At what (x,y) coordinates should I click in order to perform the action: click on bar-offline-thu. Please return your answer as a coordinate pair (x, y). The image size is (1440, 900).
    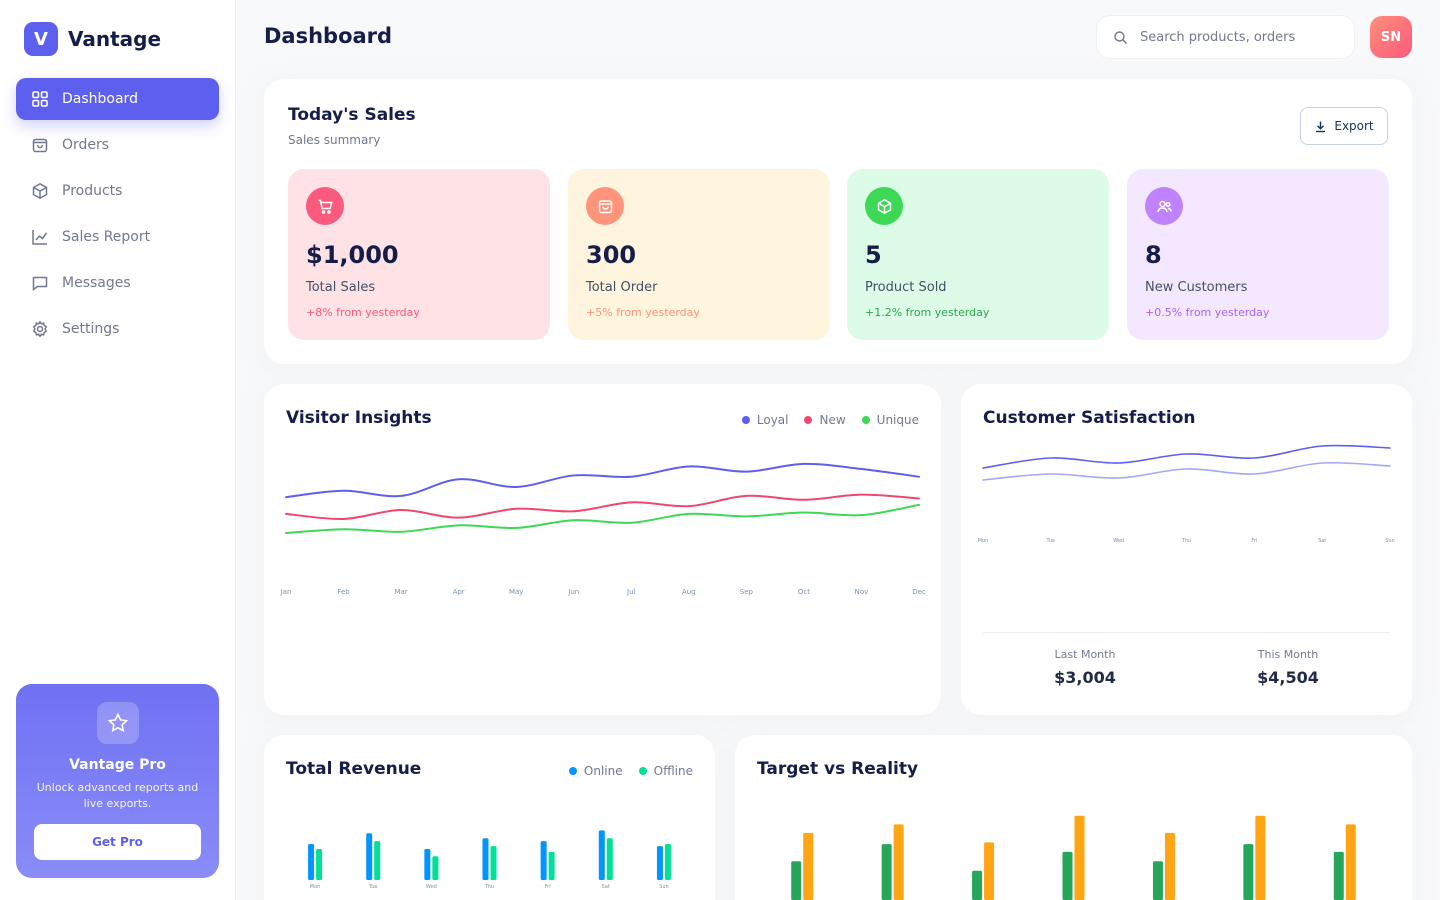
    Looking at the image, I should click on (493, 863).